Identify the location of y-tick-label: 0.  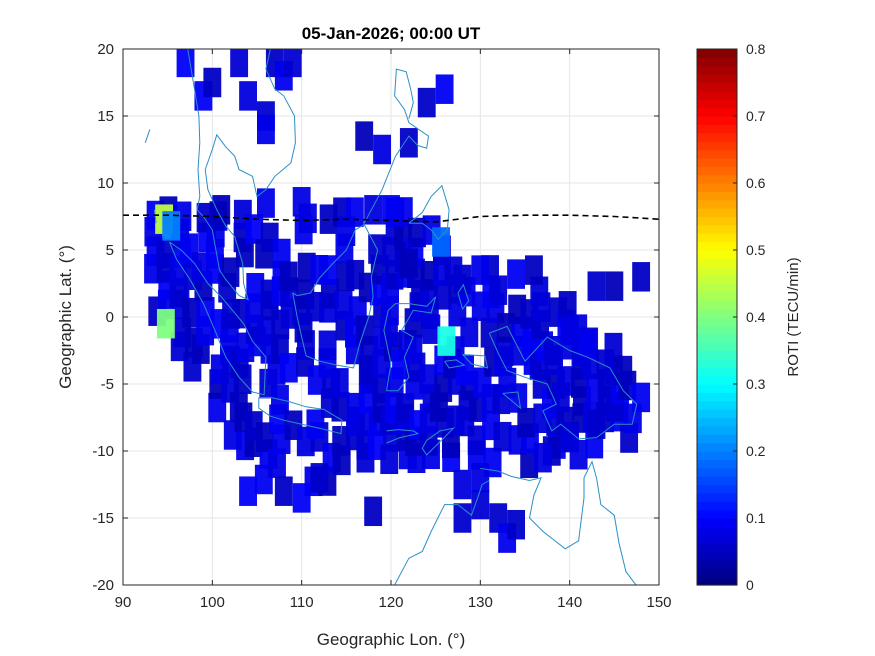
(110, 317).